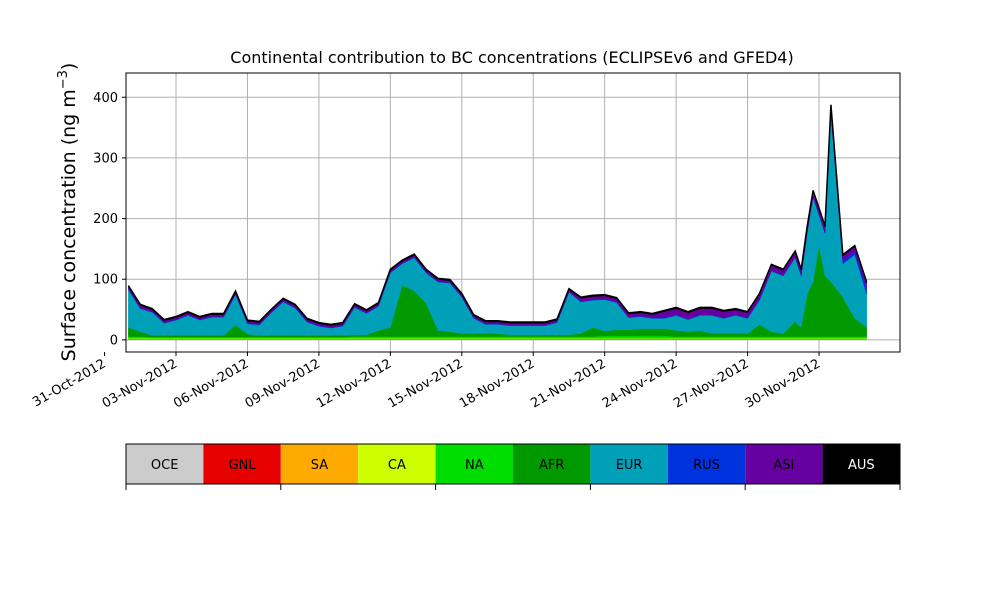 The width and height of the screenshot is (1000, 600). I want to click on legend-swatch-oce, so click(165, 464).